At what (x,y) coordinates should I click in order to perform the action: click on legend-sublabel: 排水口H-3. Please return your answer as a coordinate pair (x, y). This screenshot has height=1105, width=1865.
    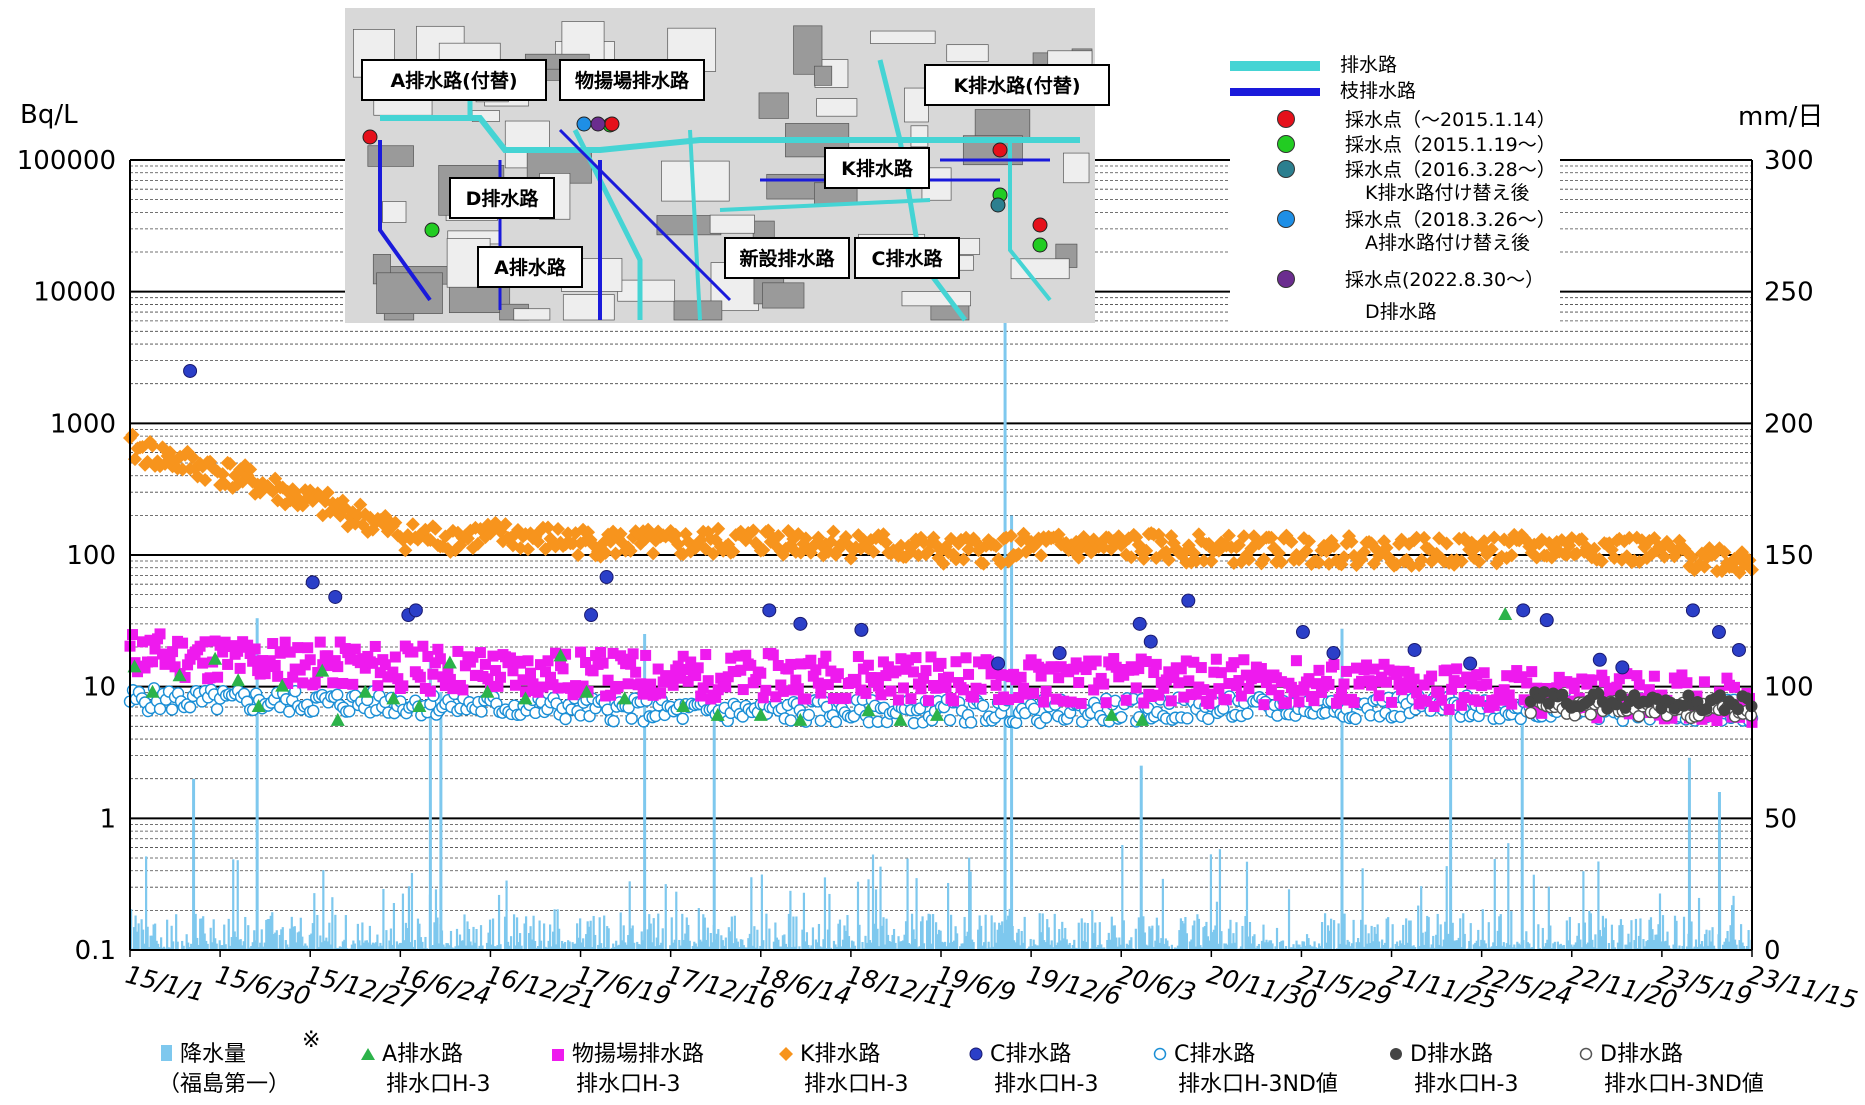
    Looking at the image, I should click on (1466, 1084).